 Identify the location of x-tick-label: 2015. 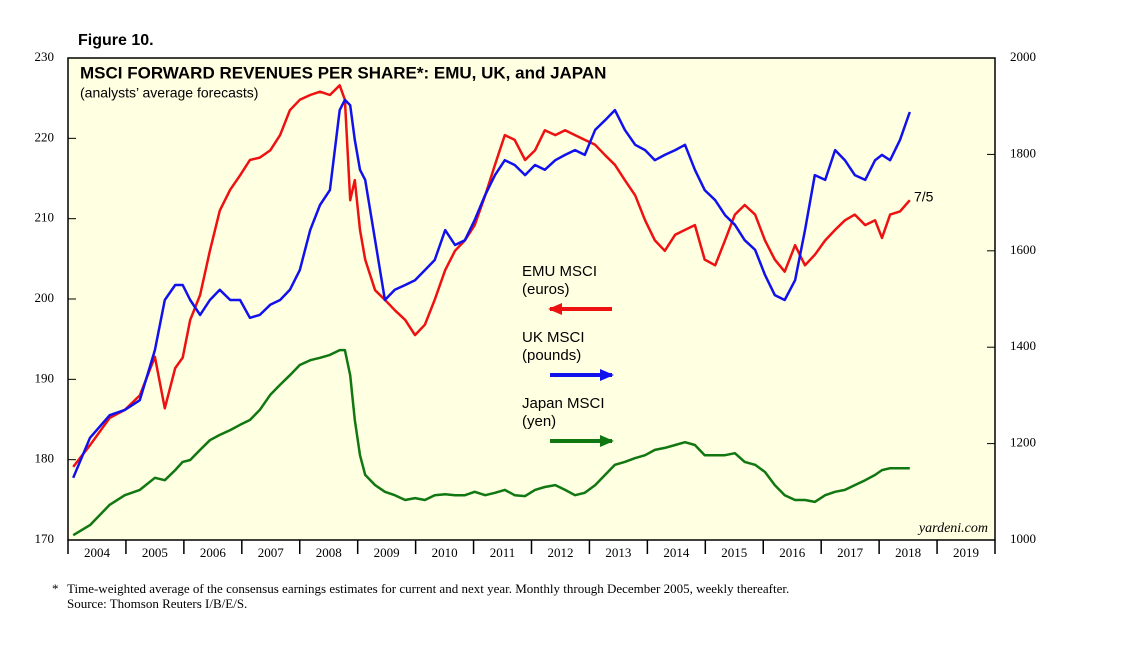
(734, 552).